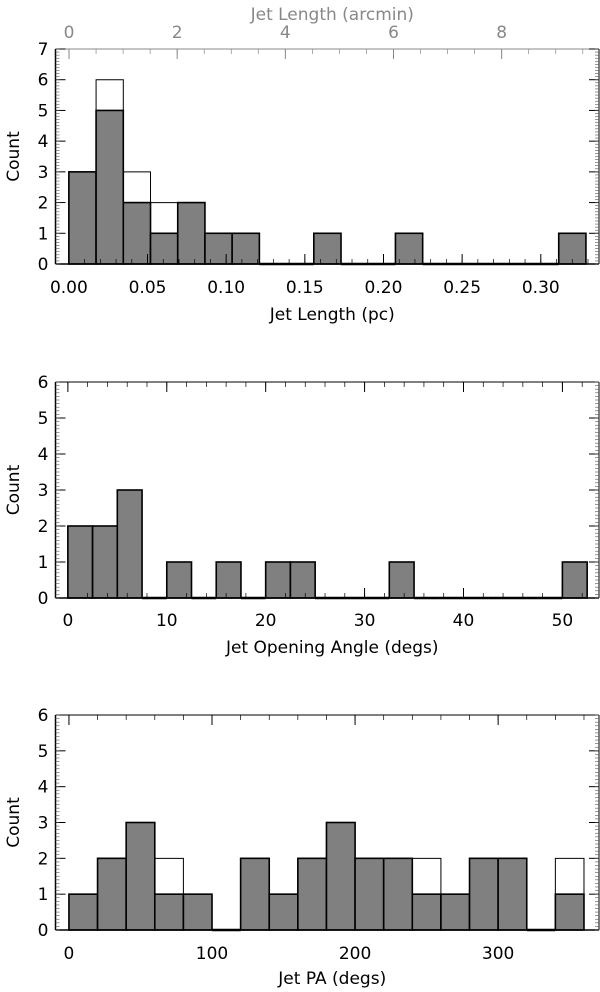 The height and width of the screenshot is (992, 600). Describe the element at coordinates (266, 621) in the screenshot. I see `x-tick-label: 20` at that location.